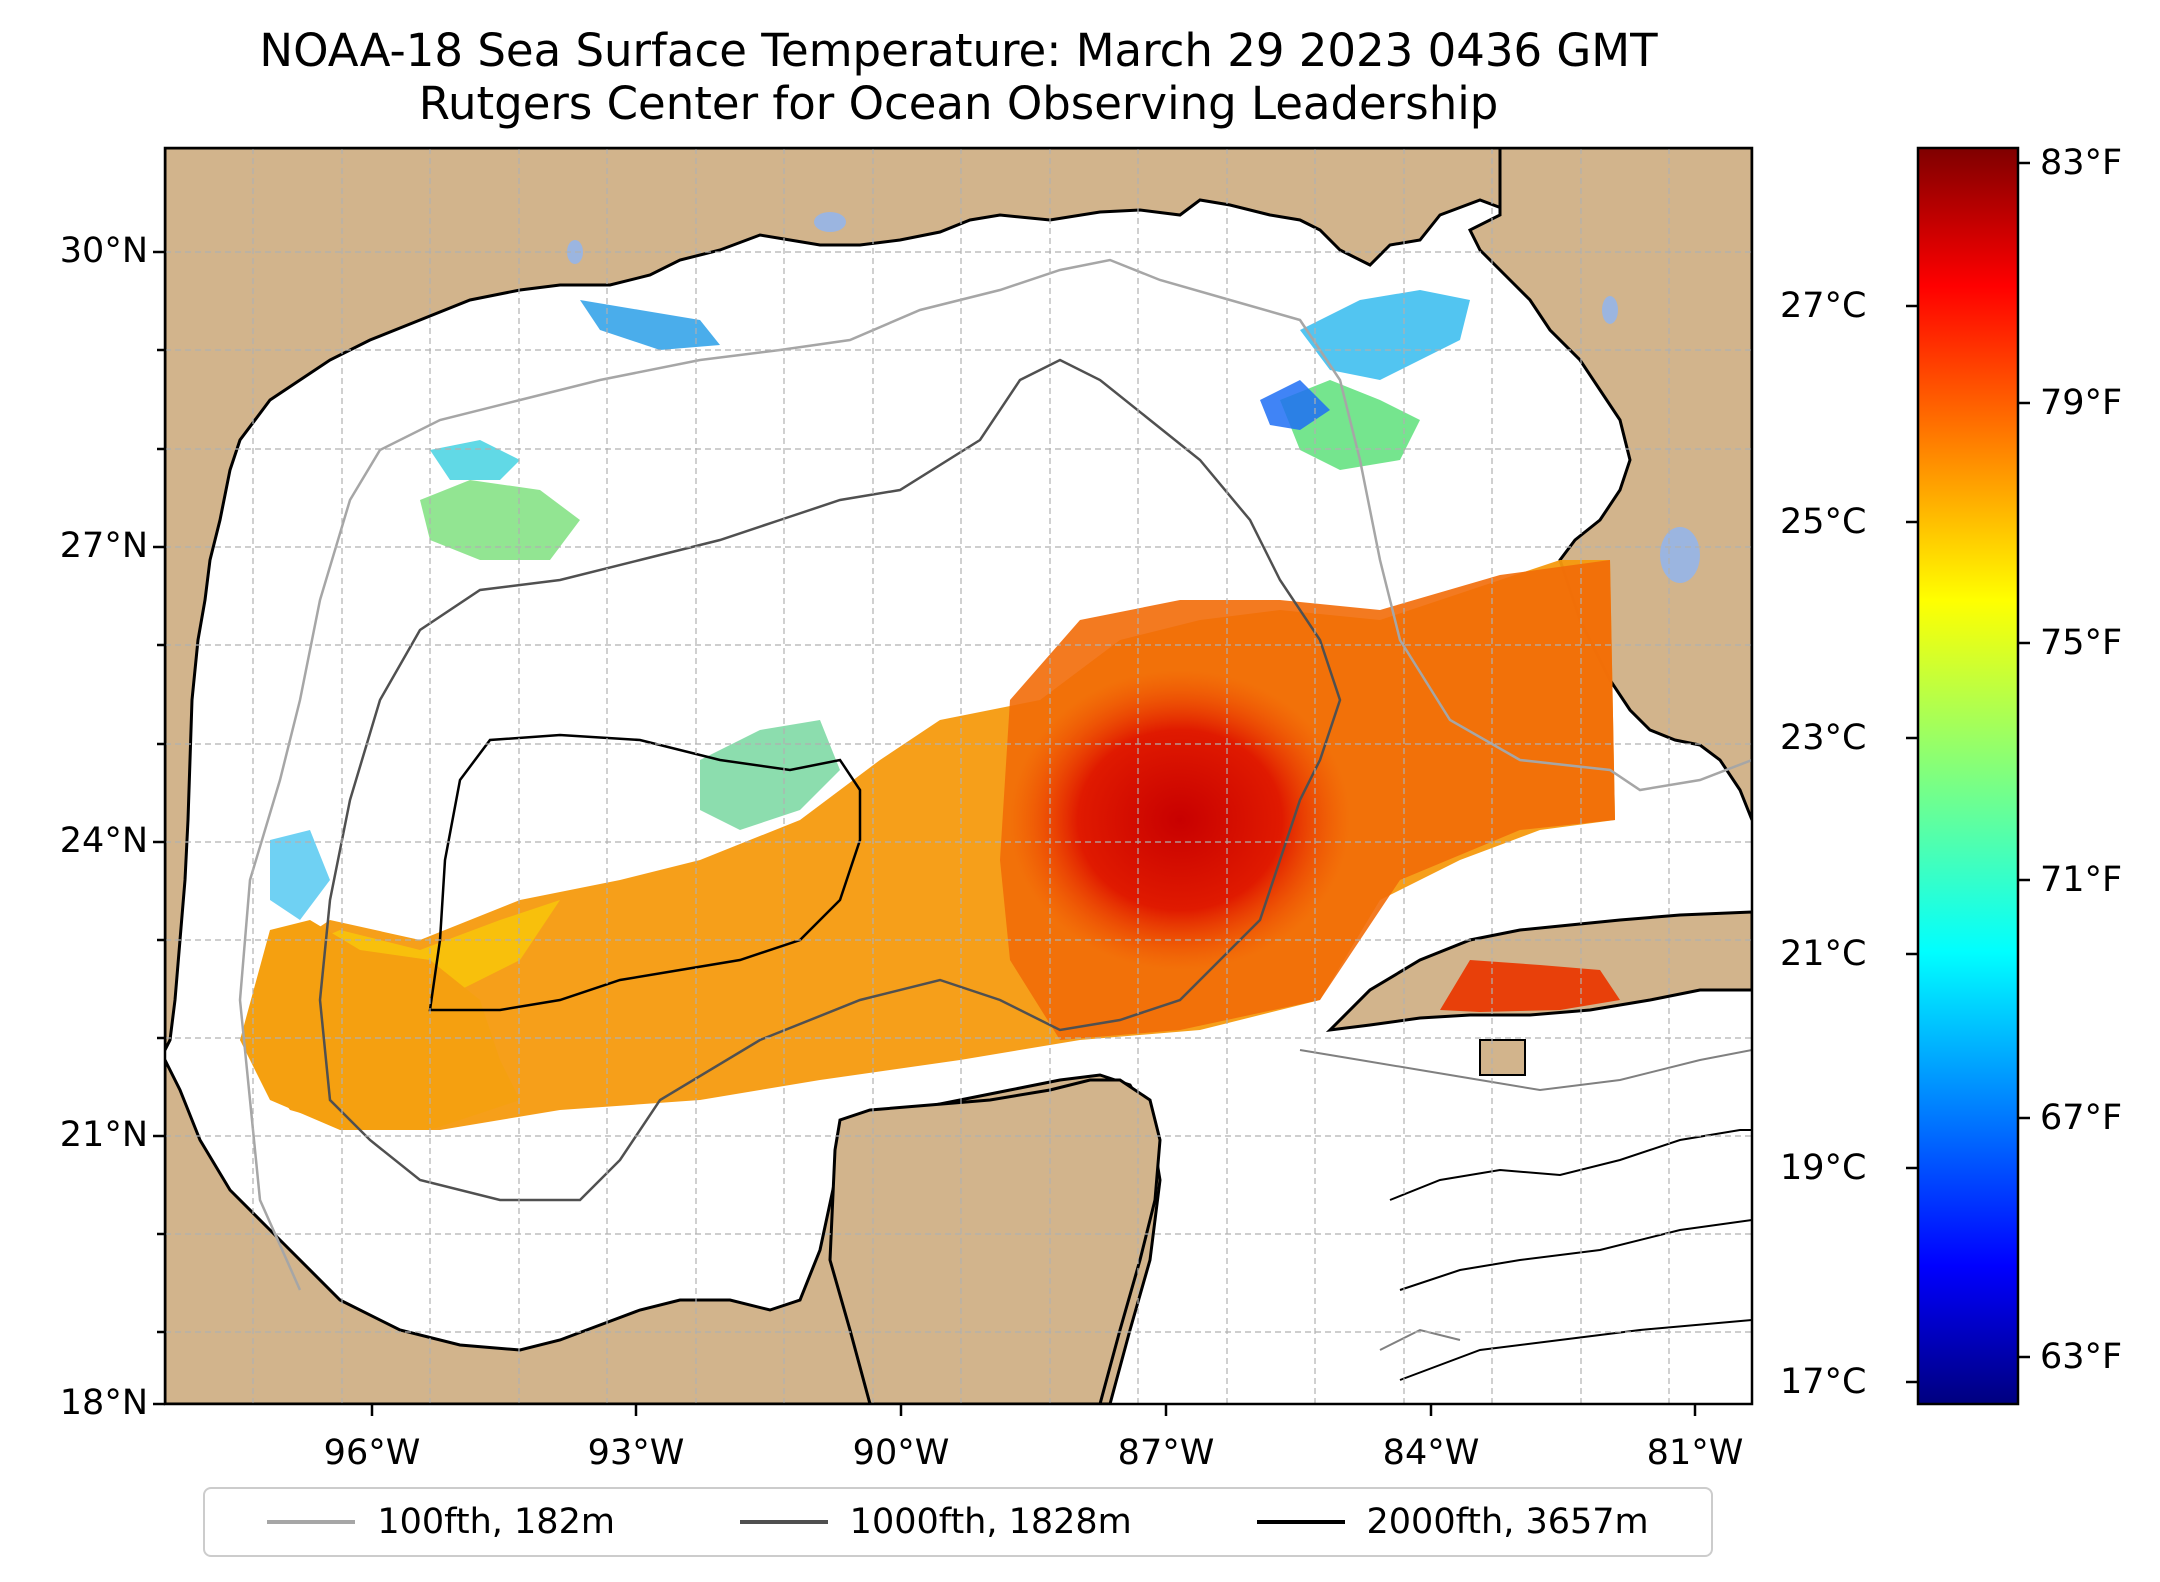  Describe the element at coordinates (1968, 776) in the screenshot. I see `colorbar` at that location.